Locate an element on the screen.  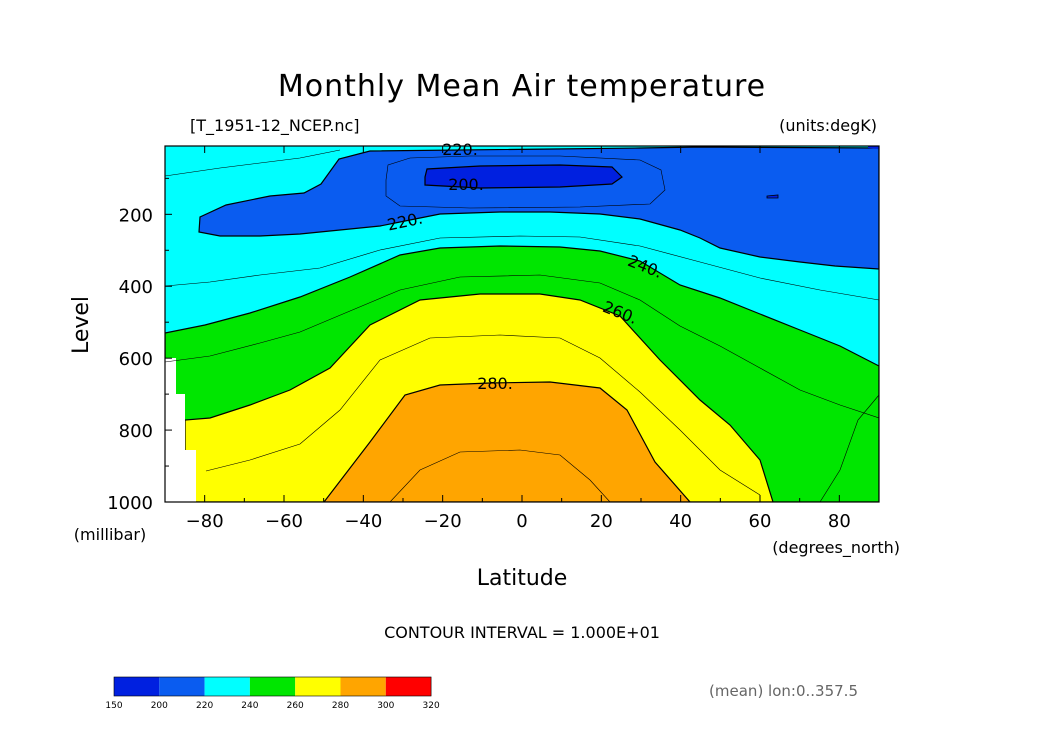
contour-label-280: 280. is located at coordinates (495, 383).